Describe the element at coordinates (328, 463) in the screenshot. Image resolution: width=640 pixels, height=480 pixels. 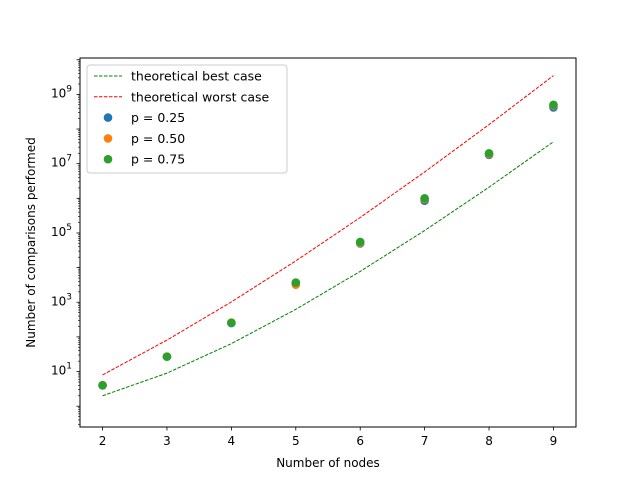
I see `x-axis-label: Number of nodes` at that location.